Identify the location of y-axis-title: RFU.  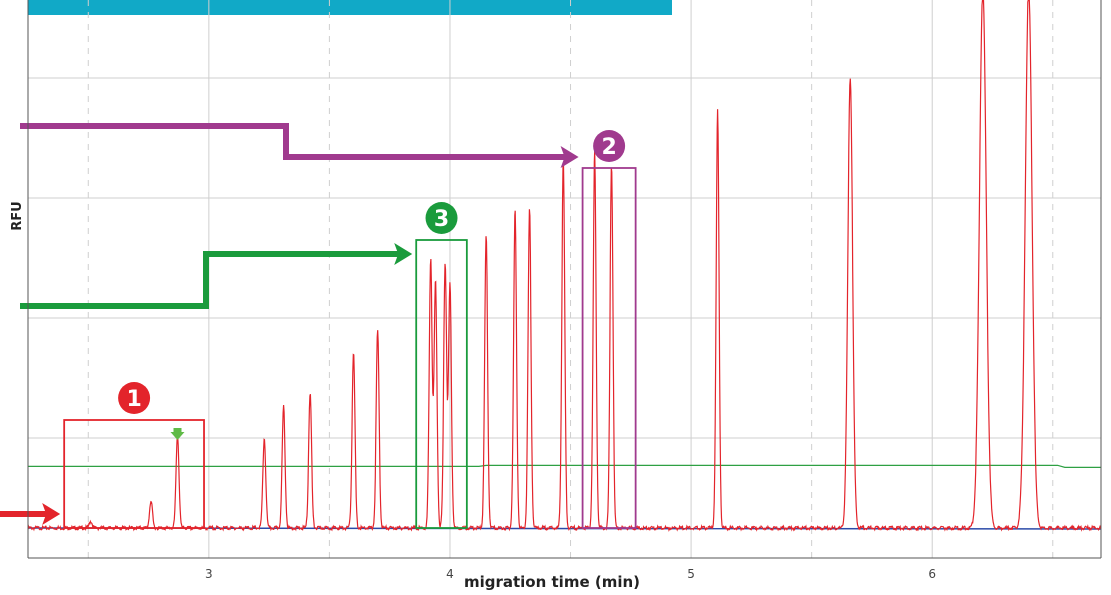
(17, 215).